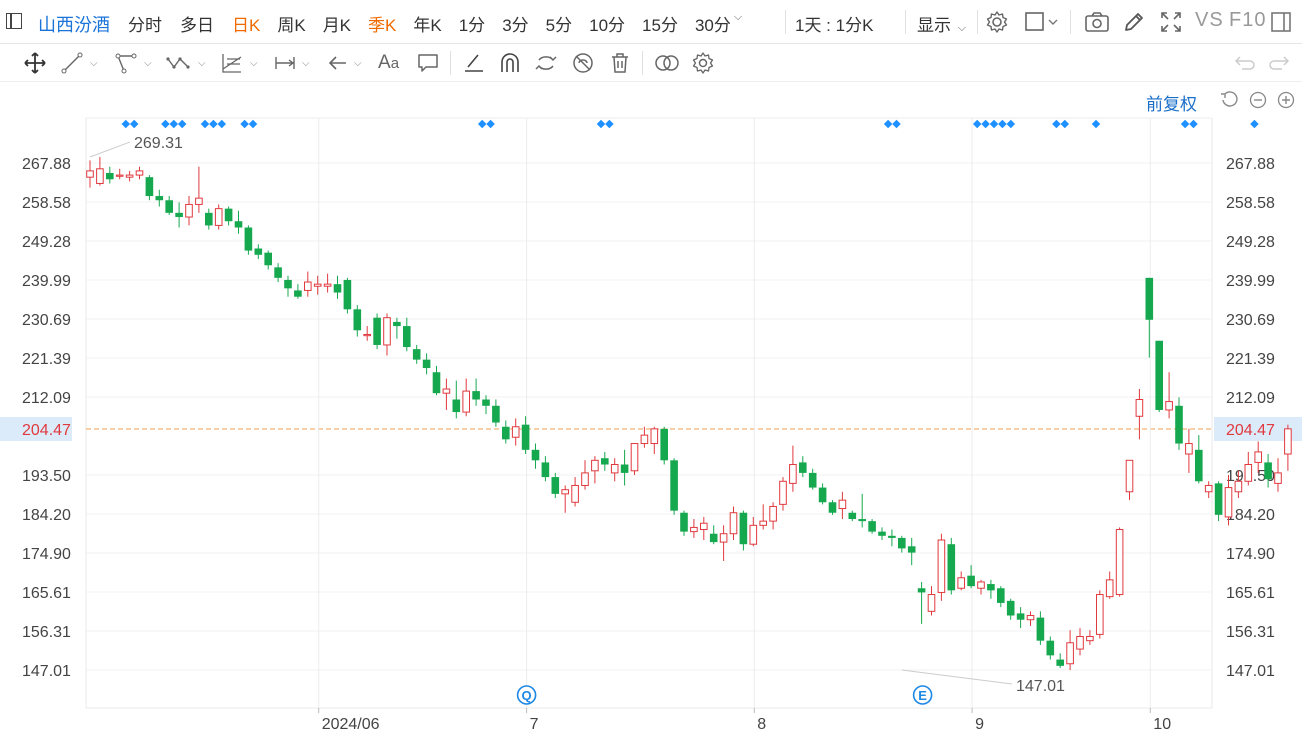  Describe the element at coordinates (389, 62) in the screenshot. I see `text-tool-icon: Aa` at that location.